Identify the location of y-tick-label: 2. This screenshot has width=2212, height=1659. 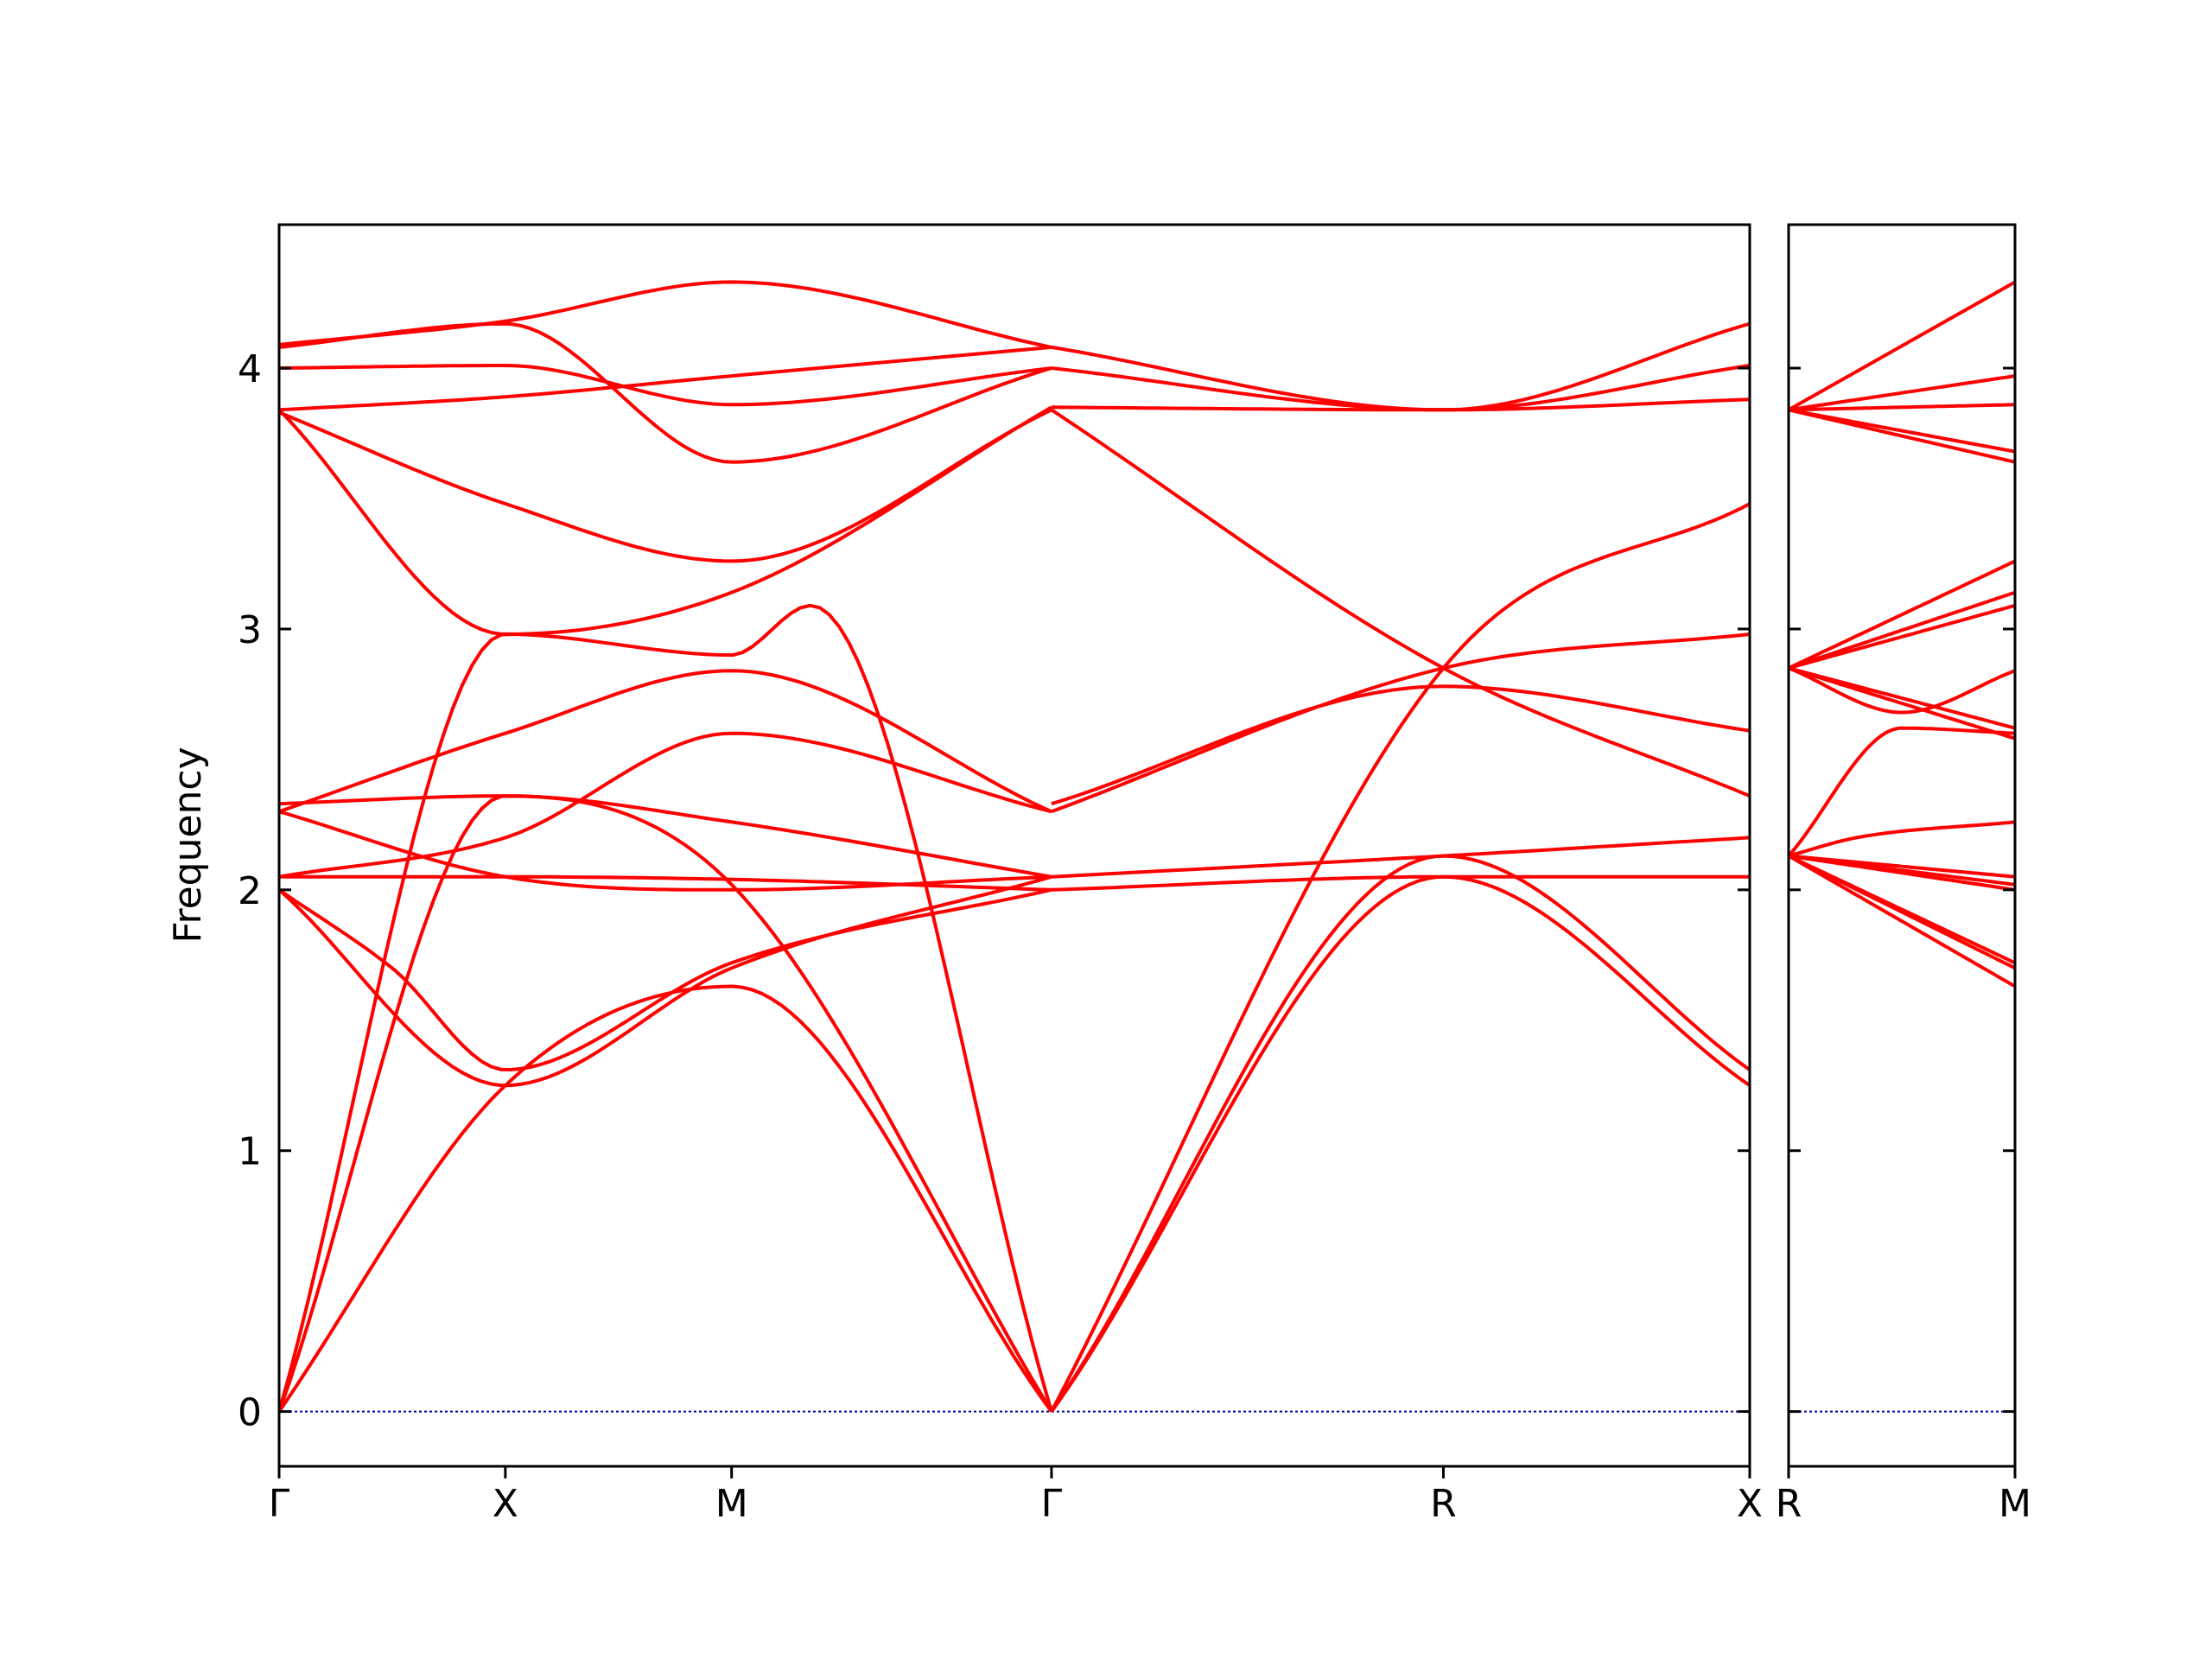
(250, 891).